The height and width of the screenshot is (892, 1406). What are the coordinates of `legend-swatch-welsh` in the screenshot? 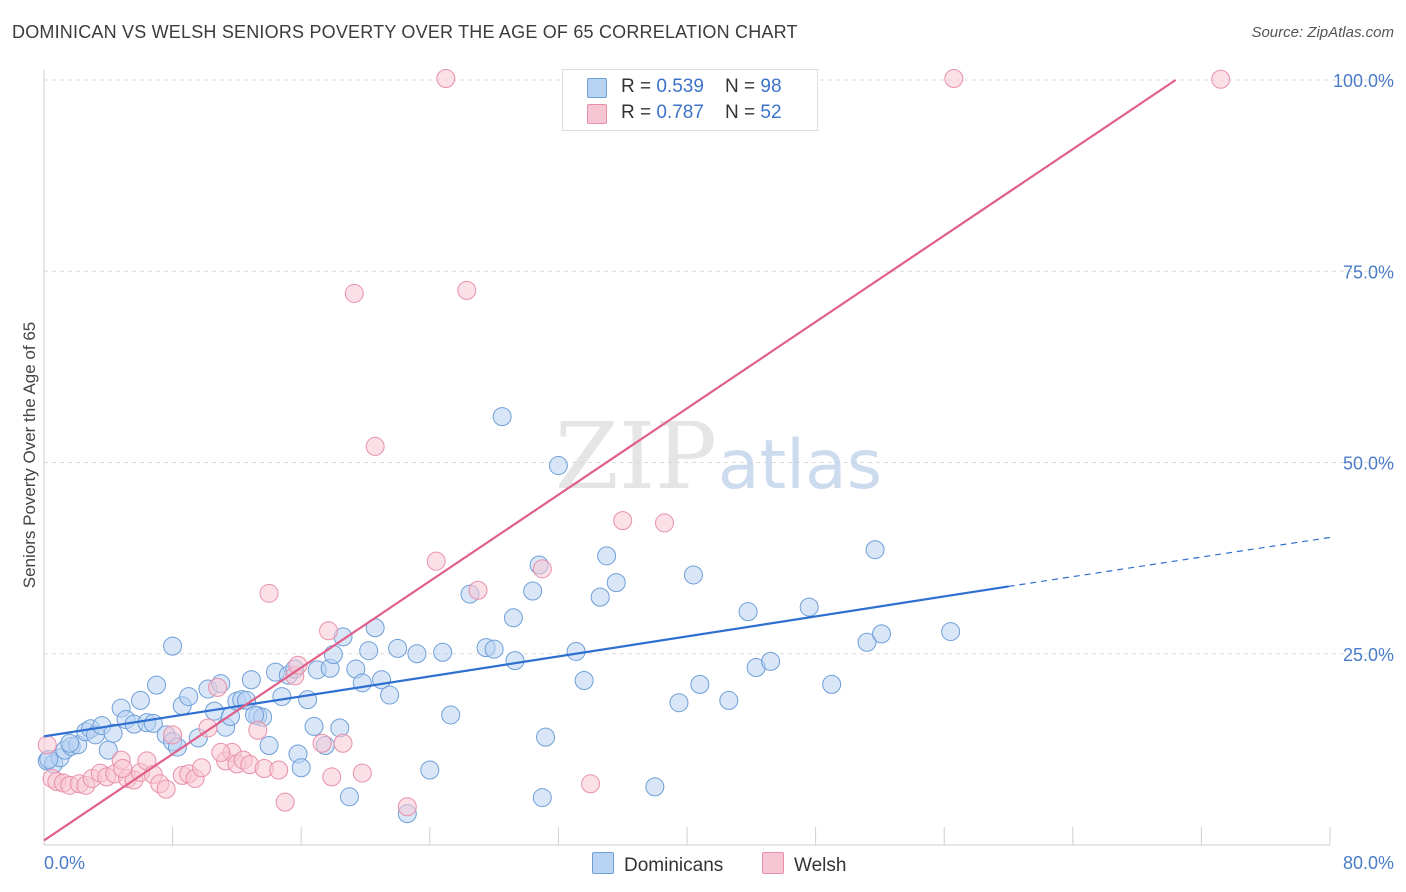 It's located at (597, 114).